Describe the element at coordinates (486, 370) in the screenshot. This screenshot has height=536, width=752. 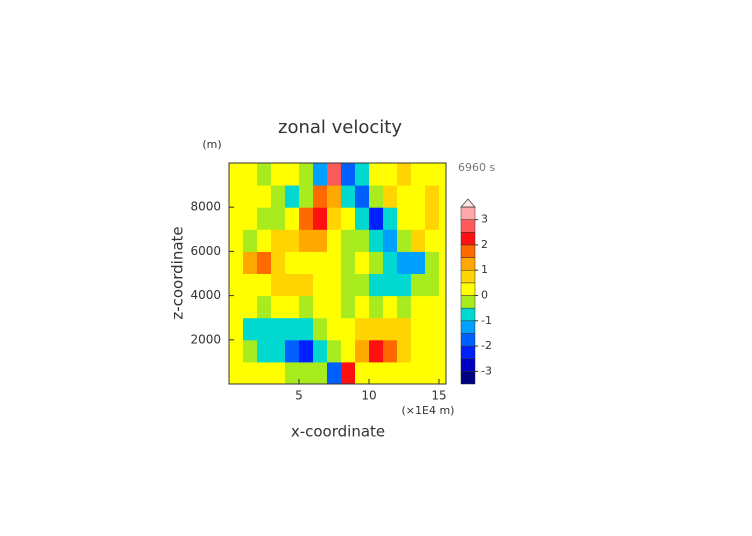
I see `colorbar-tick-label: -3` at that location.